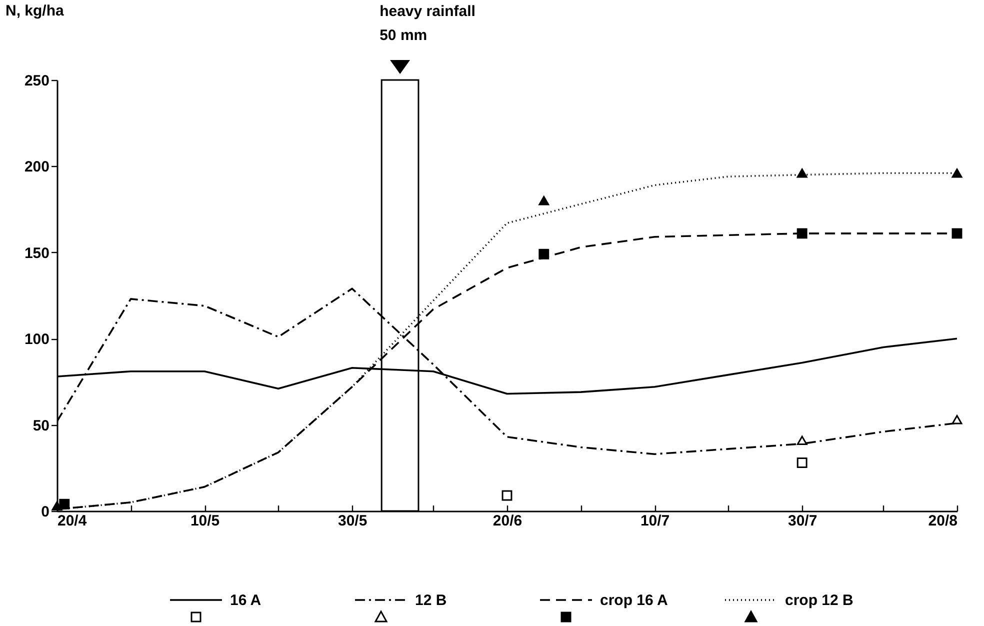 The height and width of the screenshot is (626, 984). What do you see at coordinates (943, 521) in the screenshot?
I see `x-tick-label: 20/8` at bounding box center [943, 521].